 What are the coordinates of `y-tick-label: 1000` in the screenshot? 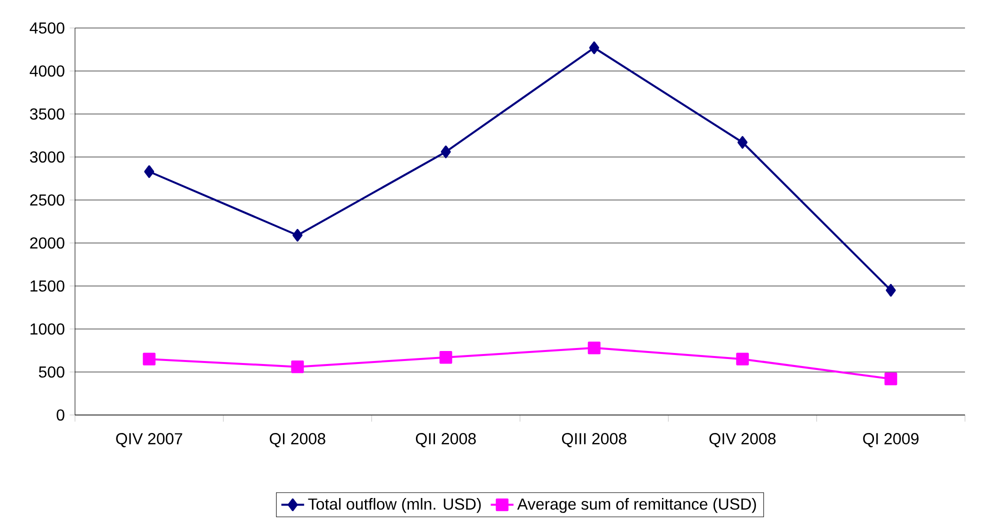 It's located at (47, 329).